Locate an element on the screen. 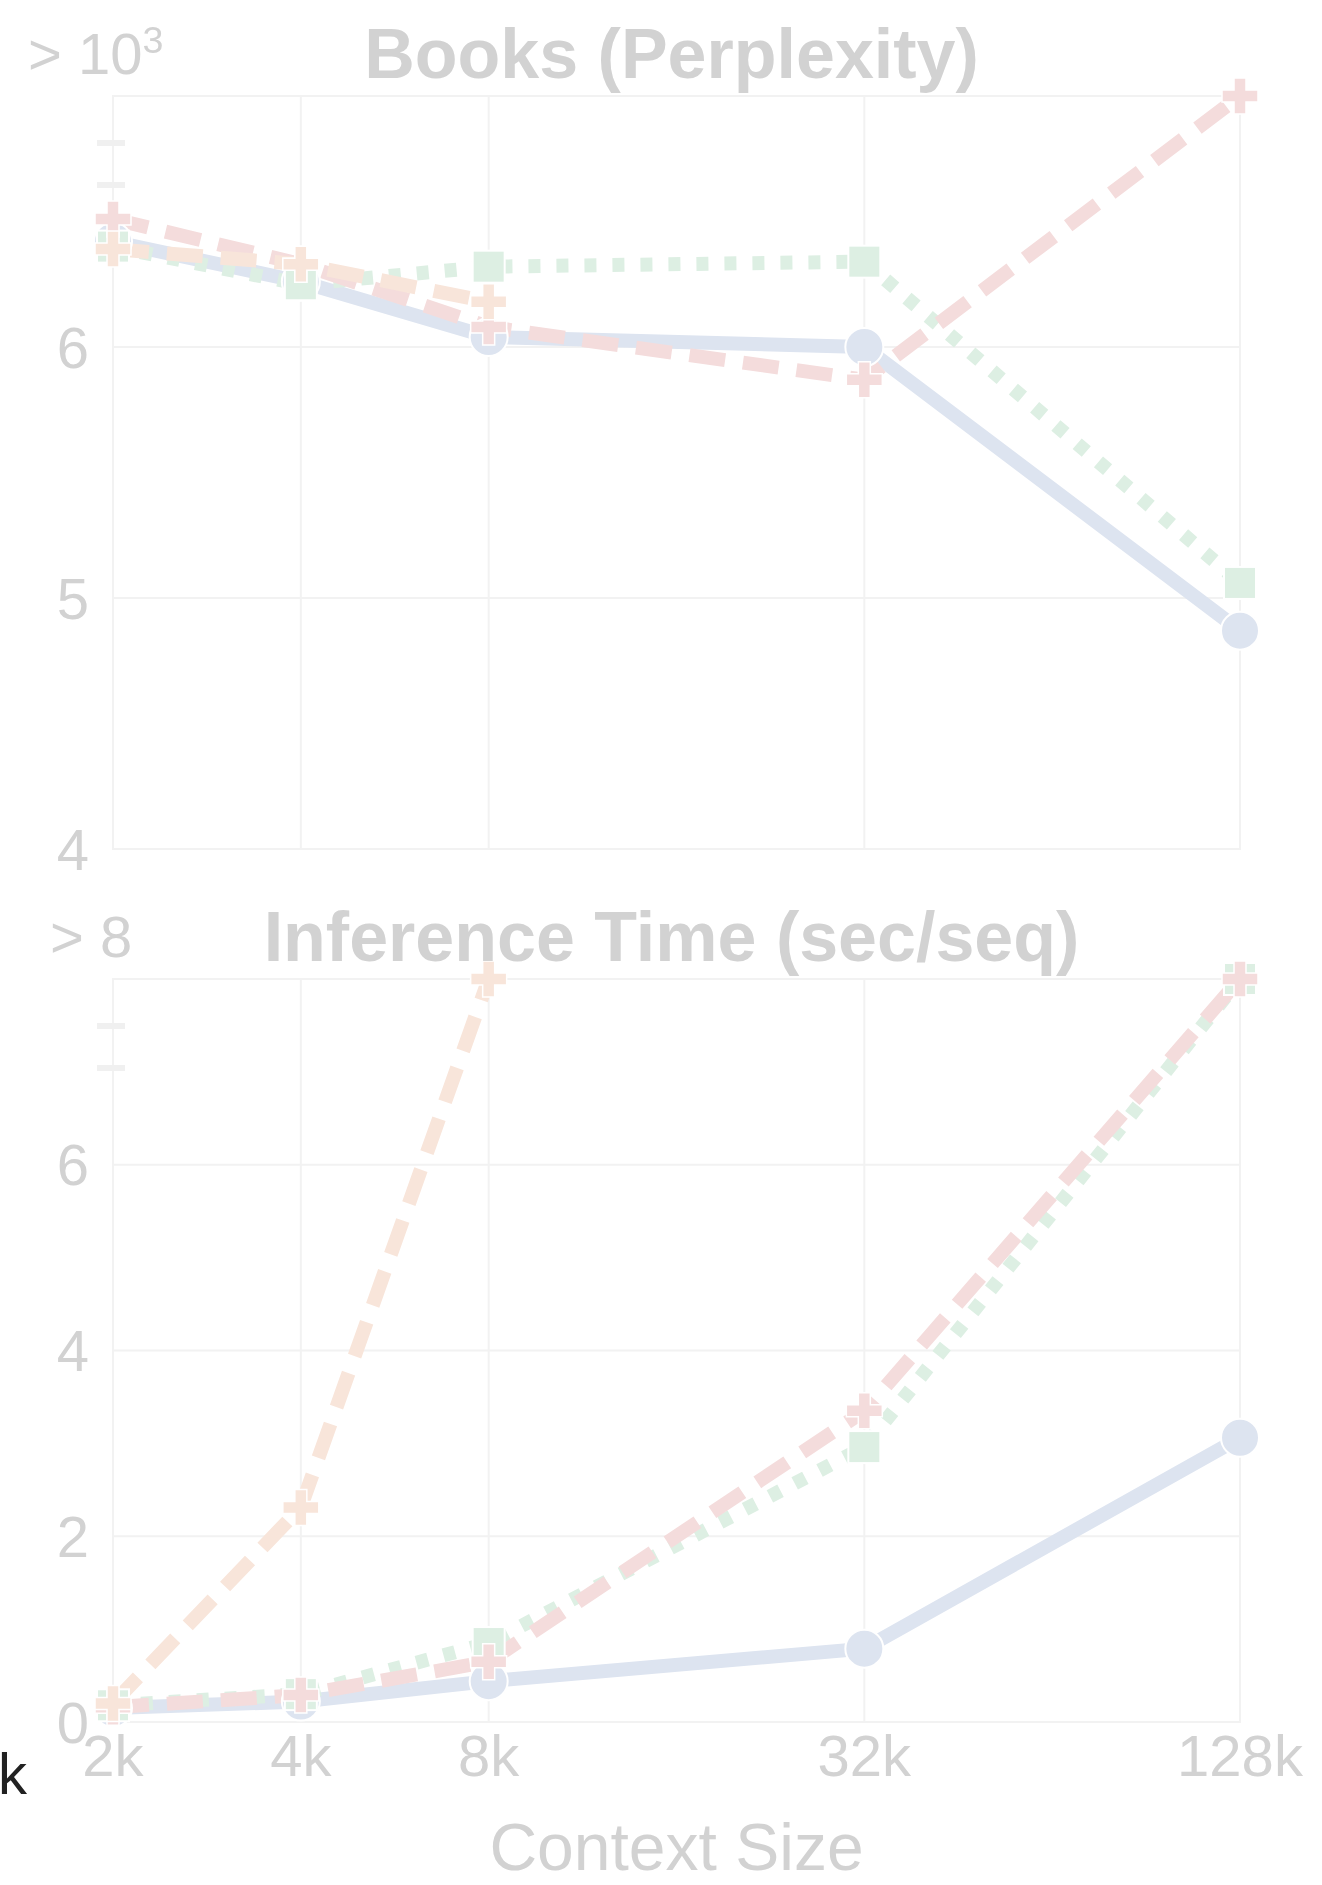 This screenshot has height=1885, width=1322. text: k is located at coordinates (14, 1773).